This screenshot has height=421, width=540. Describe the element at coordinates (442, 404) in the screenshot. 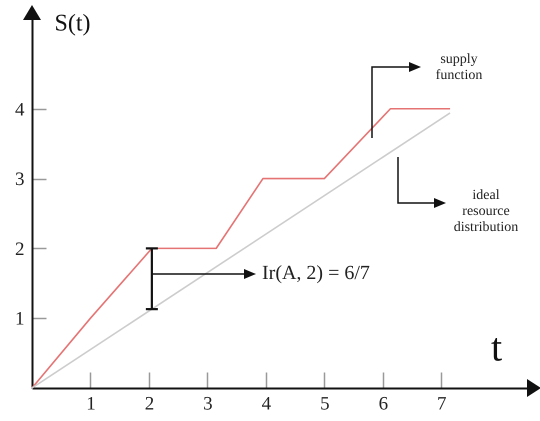

I see `x-tick-label: 7` at that location.